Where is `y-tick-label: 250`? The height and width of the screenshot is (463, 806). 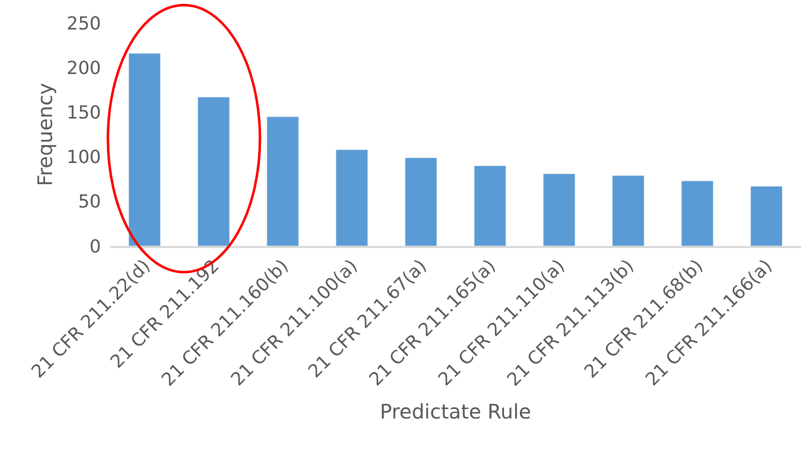 y-tick-label: 250 is located at coordinates (83, 23).